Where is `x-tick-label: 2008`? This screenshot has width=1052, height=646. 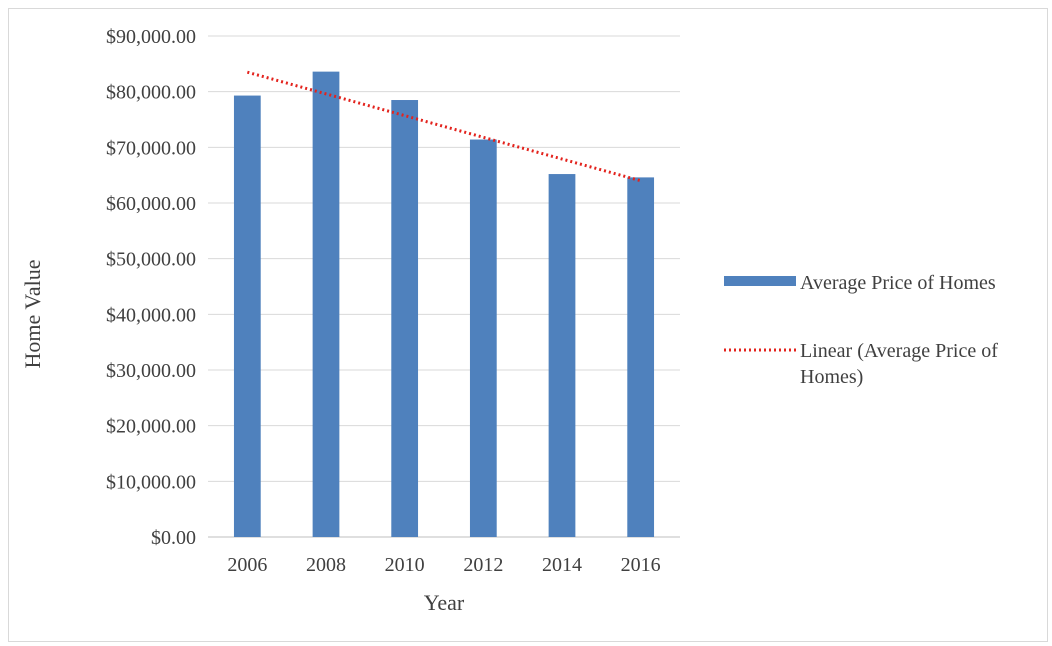
x-tick-label: 2008 is located at coordinates (326, 565).